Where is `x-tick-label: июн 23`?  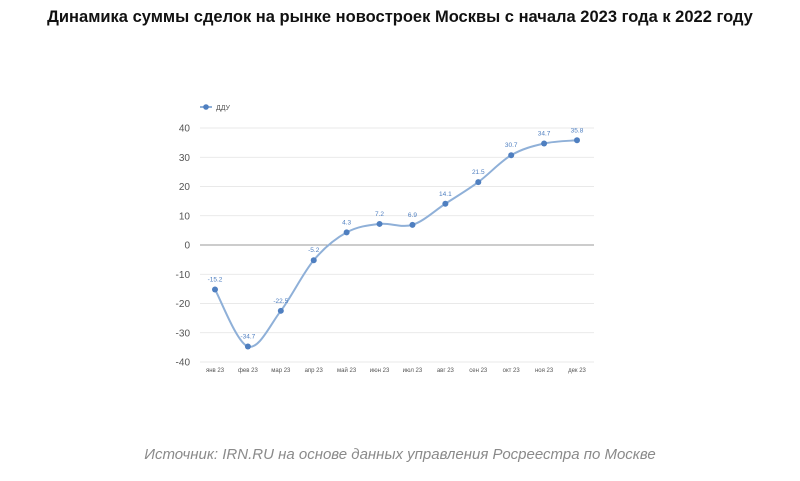
x-tick-label: июн 23 is located at coordinates (380, 371).